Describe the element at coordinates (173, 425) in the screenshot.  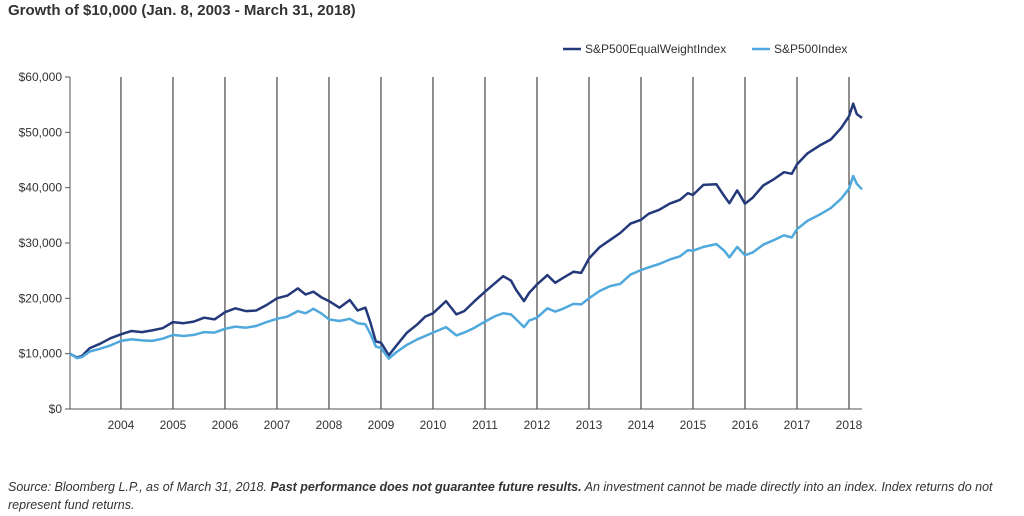
I see `x-tick-label: 2005` at that location.